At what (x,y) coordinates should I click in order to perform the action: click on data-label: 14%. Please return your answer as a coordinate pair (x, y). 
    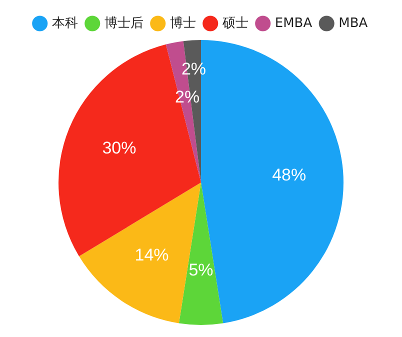
    Looking at the image, I should click on (151, 255).